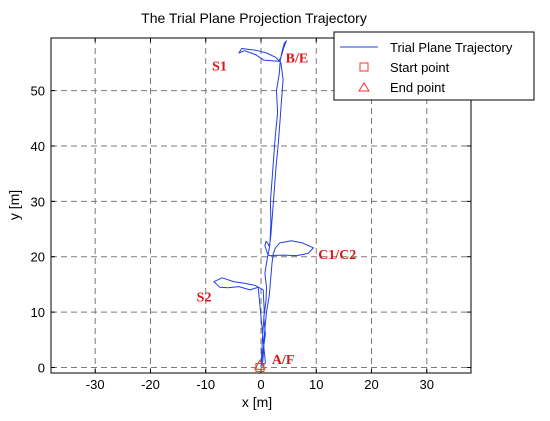  Describe the element at coordinates (95, 384) in the screenshot. I see `x-tick-label: -30` at that location.